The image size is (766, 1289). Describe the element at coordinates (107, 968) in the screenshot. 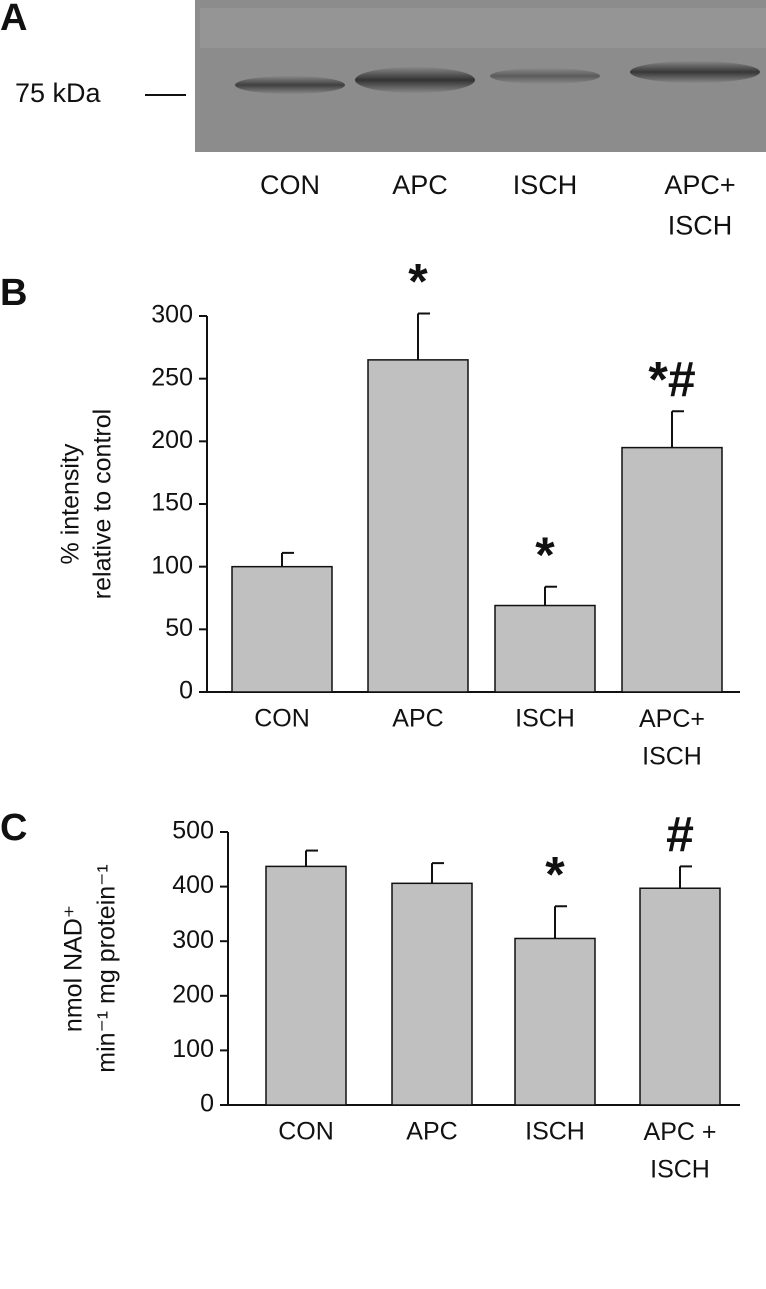

I see `y-axis-label: min⁻¹ mg protein⁻¹` at that location.